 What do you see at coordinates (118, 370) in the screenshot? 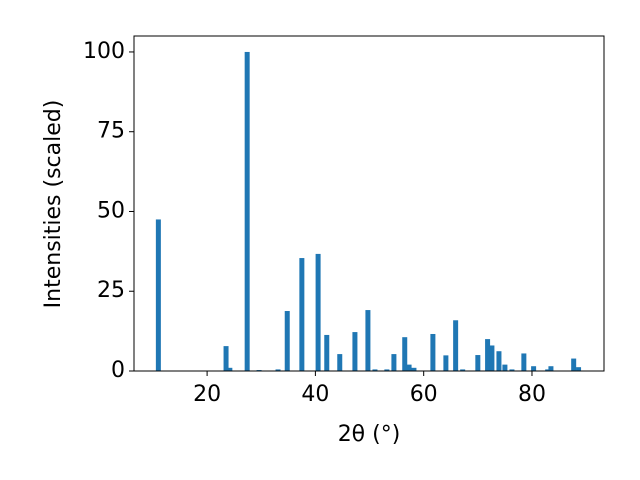
I see `y-tick-label: 0` at bounding box center [118, 370].